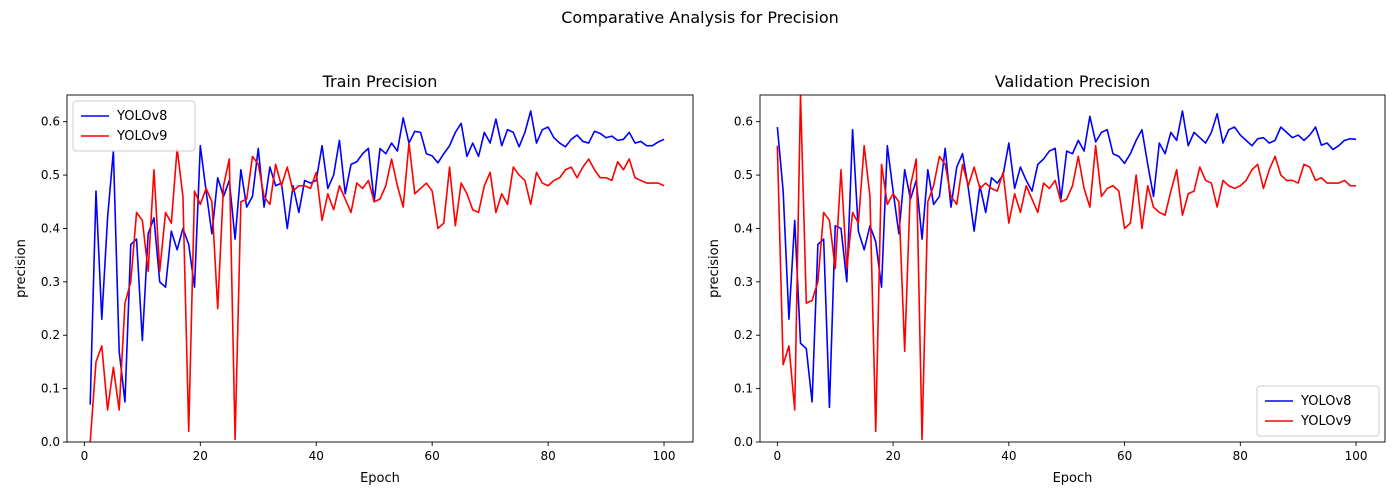 The height and width of the screenshot is (500, 1400). I want to click on chart-title: Train Precision, so click(380, 81).